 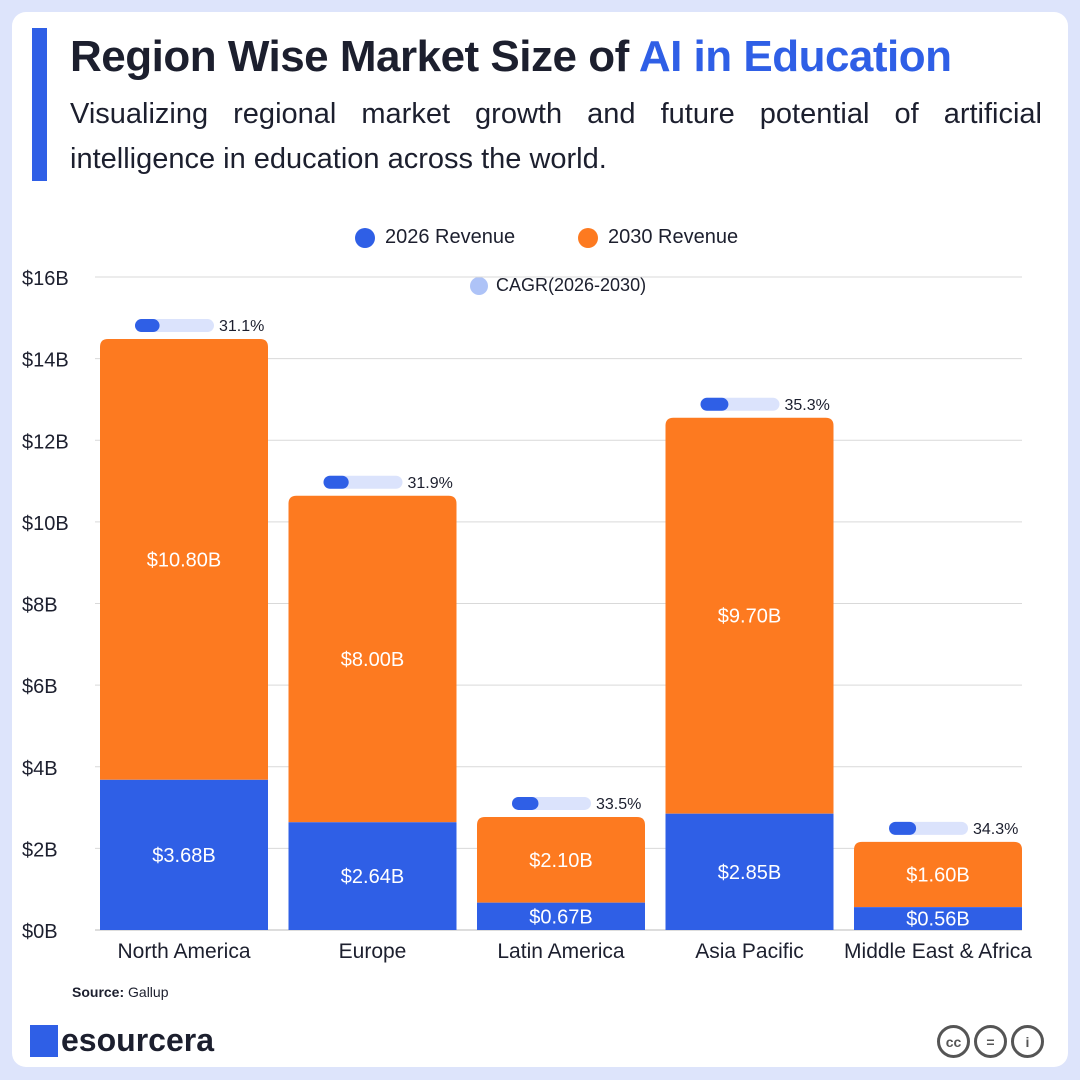 What do you see at coordinates (40, 850) in the screenshot?
I see `y-tick-label: $2B` at bounding box center [40, 850].